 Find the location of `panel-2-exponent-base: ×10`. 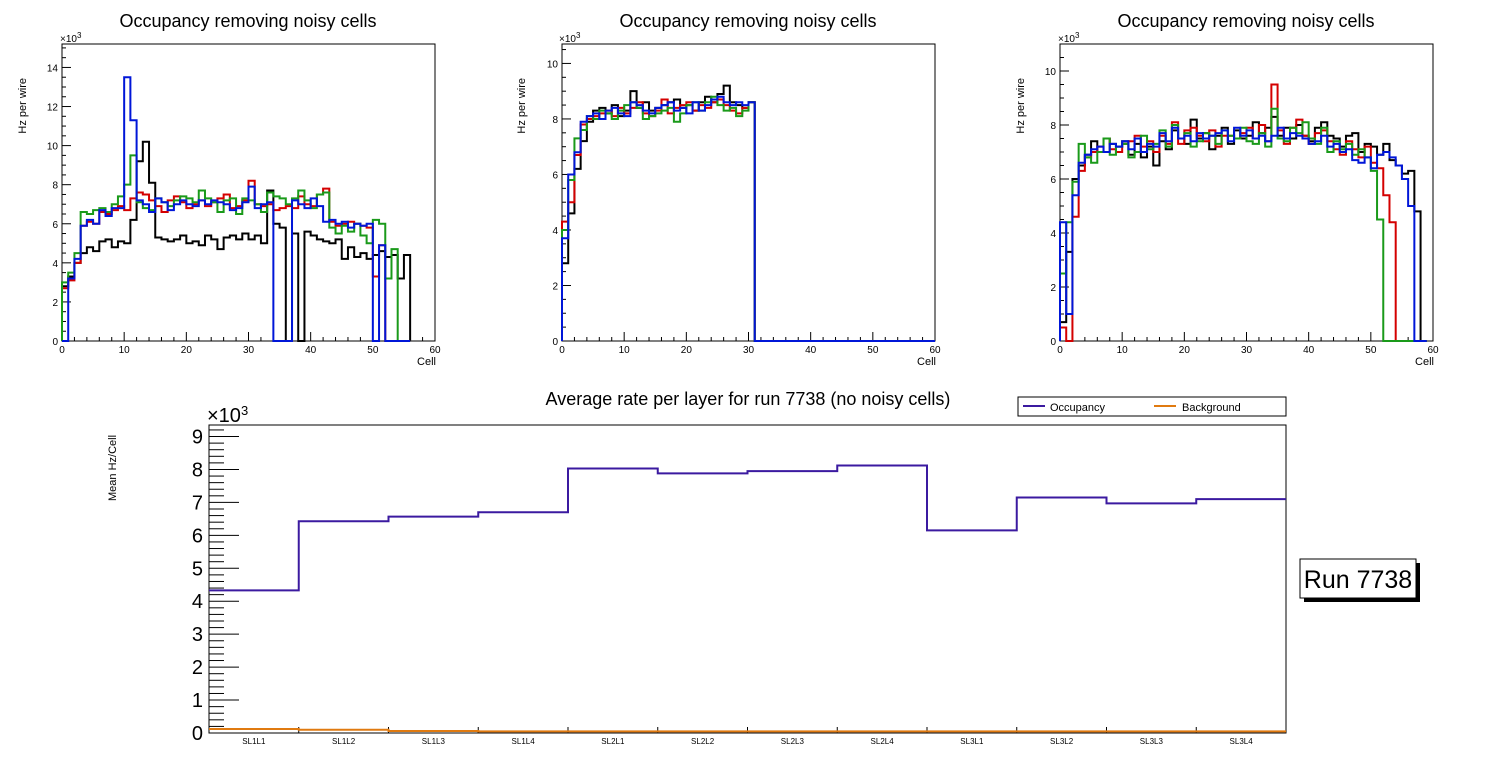

panel-2-exponent-base: ×10 is located at coordinates (567, 39).